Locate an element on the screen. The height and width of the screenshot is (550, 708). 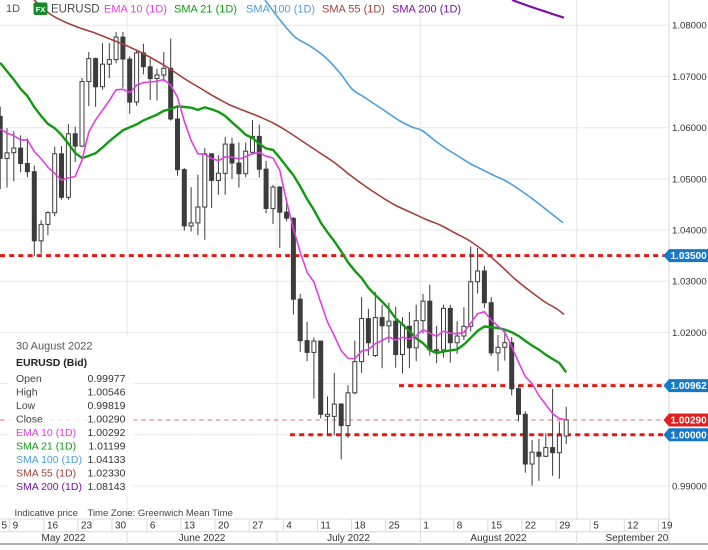
svg-text: 25 is located at coordinates (395, 526).